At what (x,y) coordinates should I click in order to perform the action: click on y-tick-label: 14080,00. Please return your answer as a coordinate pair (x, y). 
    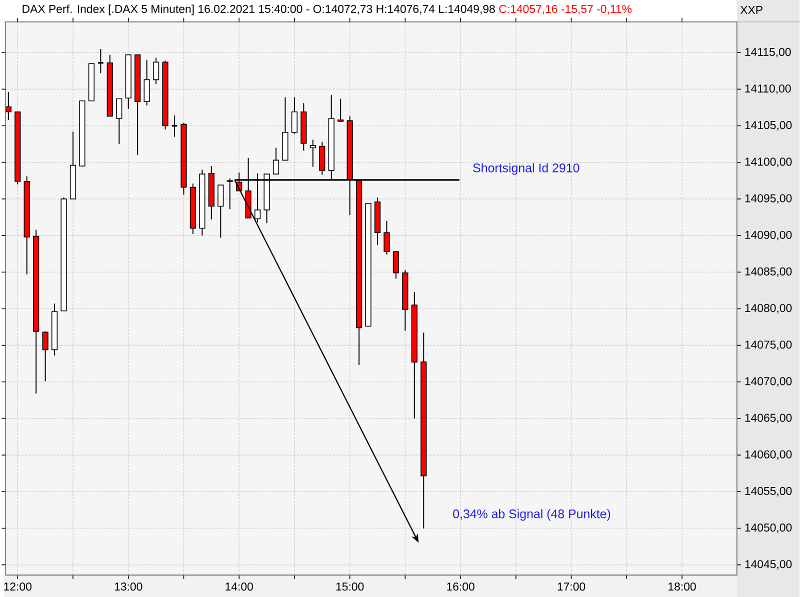
    Looking at the image, I should click on (768, 309).